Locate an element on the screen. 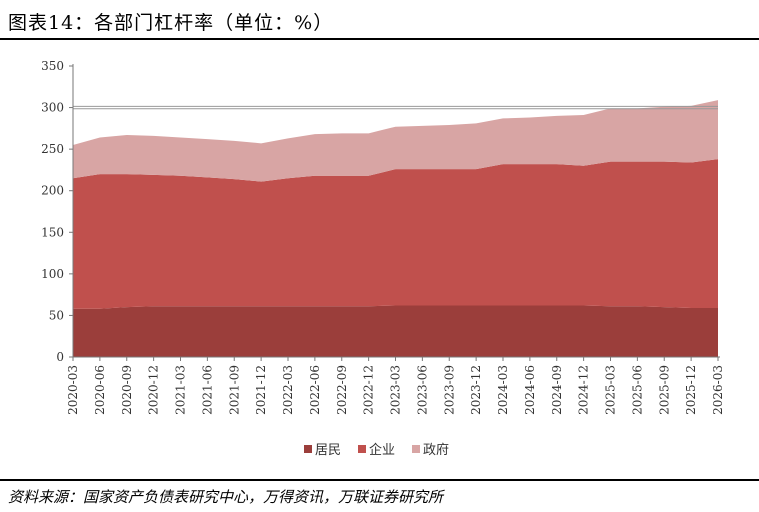  legend-label: 企业 is located at coordinates (382, 450).